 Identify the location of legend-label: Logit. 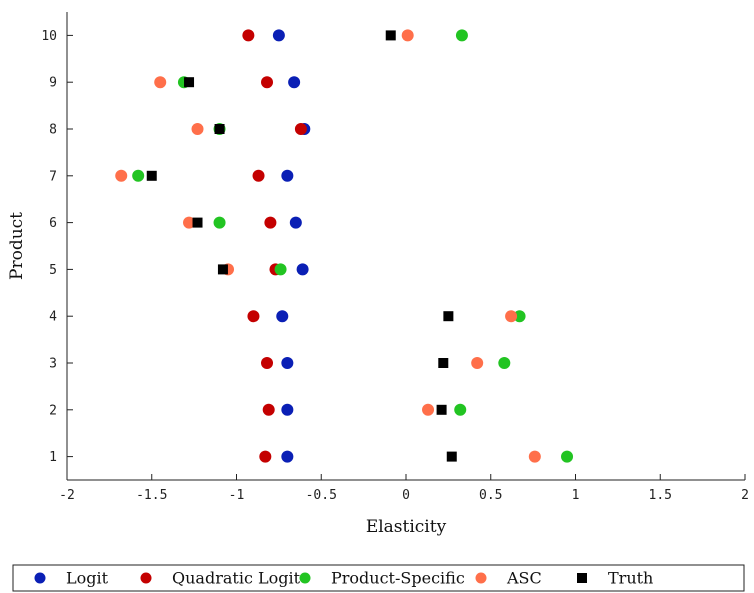
(87, 578).